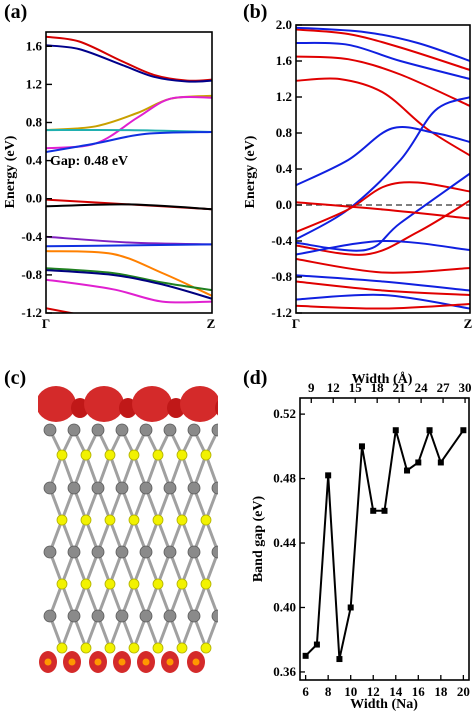 This screenshot has width=474, height=713. Describe the element at coordinates (15, 12) in the screenshot. I see `panel-a-label: (a)` at that location.